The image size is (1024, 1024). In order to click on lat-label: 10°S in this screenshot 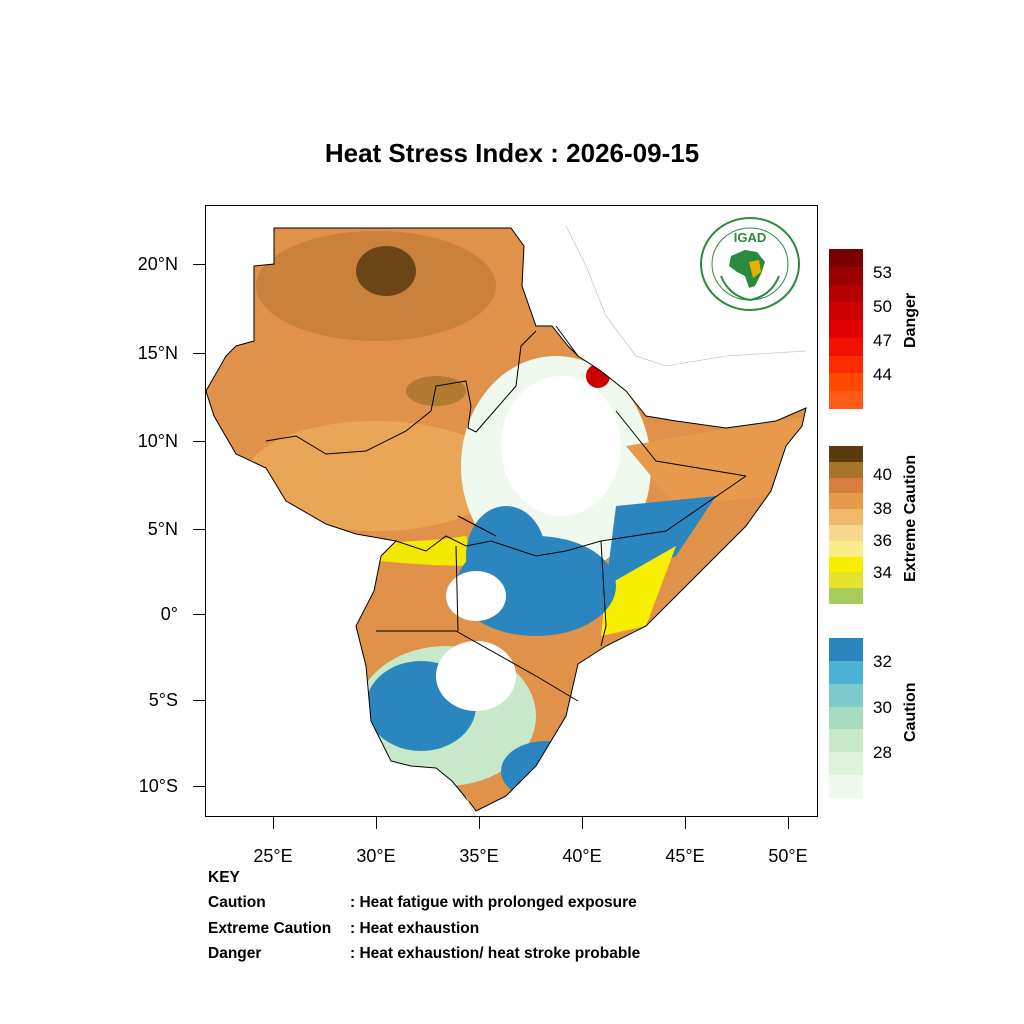, I will do `click(158, 786)`.